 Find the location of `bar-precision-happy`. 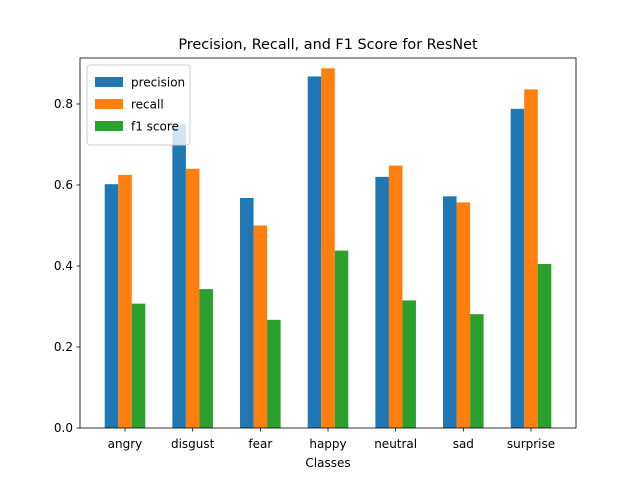

bar-precision-happy is located at coordinates (314, 252).